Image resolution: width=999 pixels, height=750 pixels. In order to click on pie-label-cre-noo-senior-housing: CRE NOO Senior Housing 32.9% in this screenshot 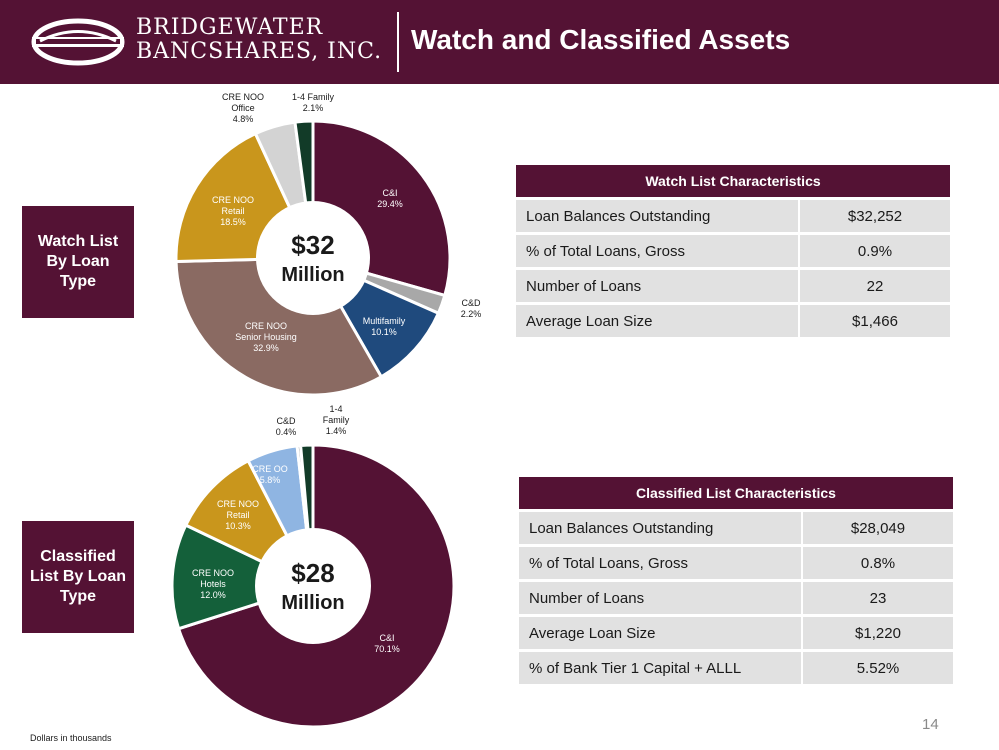, I will do `click(266, 337)`.